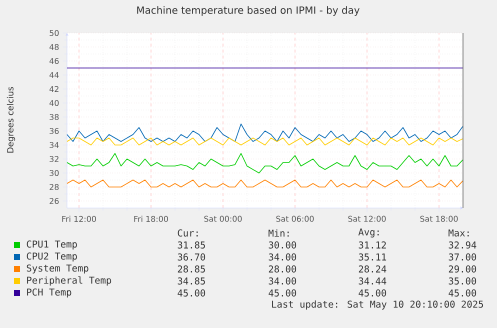 Image resolution: width=497 pixels, height=328 pixels. I want to click on y-axis-title: Degrees celcius, so click(11, 119).